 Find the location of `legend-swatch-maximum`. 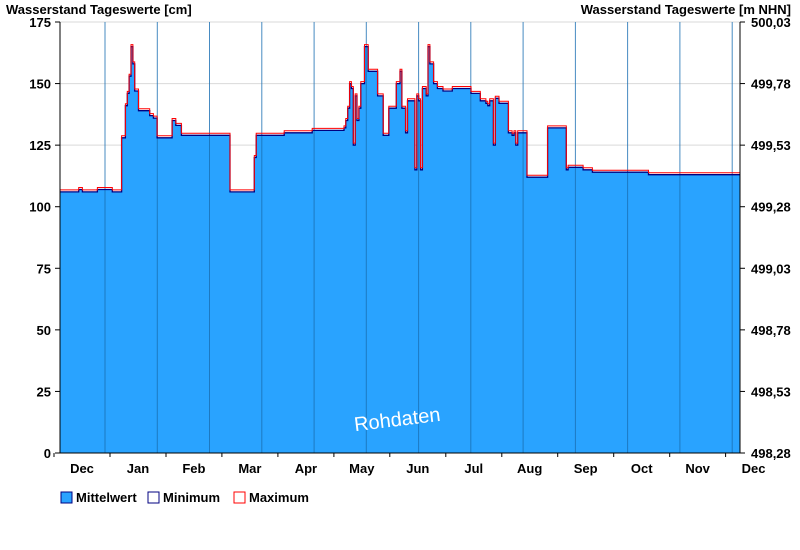

legend-swatch-maximum is located at coordinates (239, 497).